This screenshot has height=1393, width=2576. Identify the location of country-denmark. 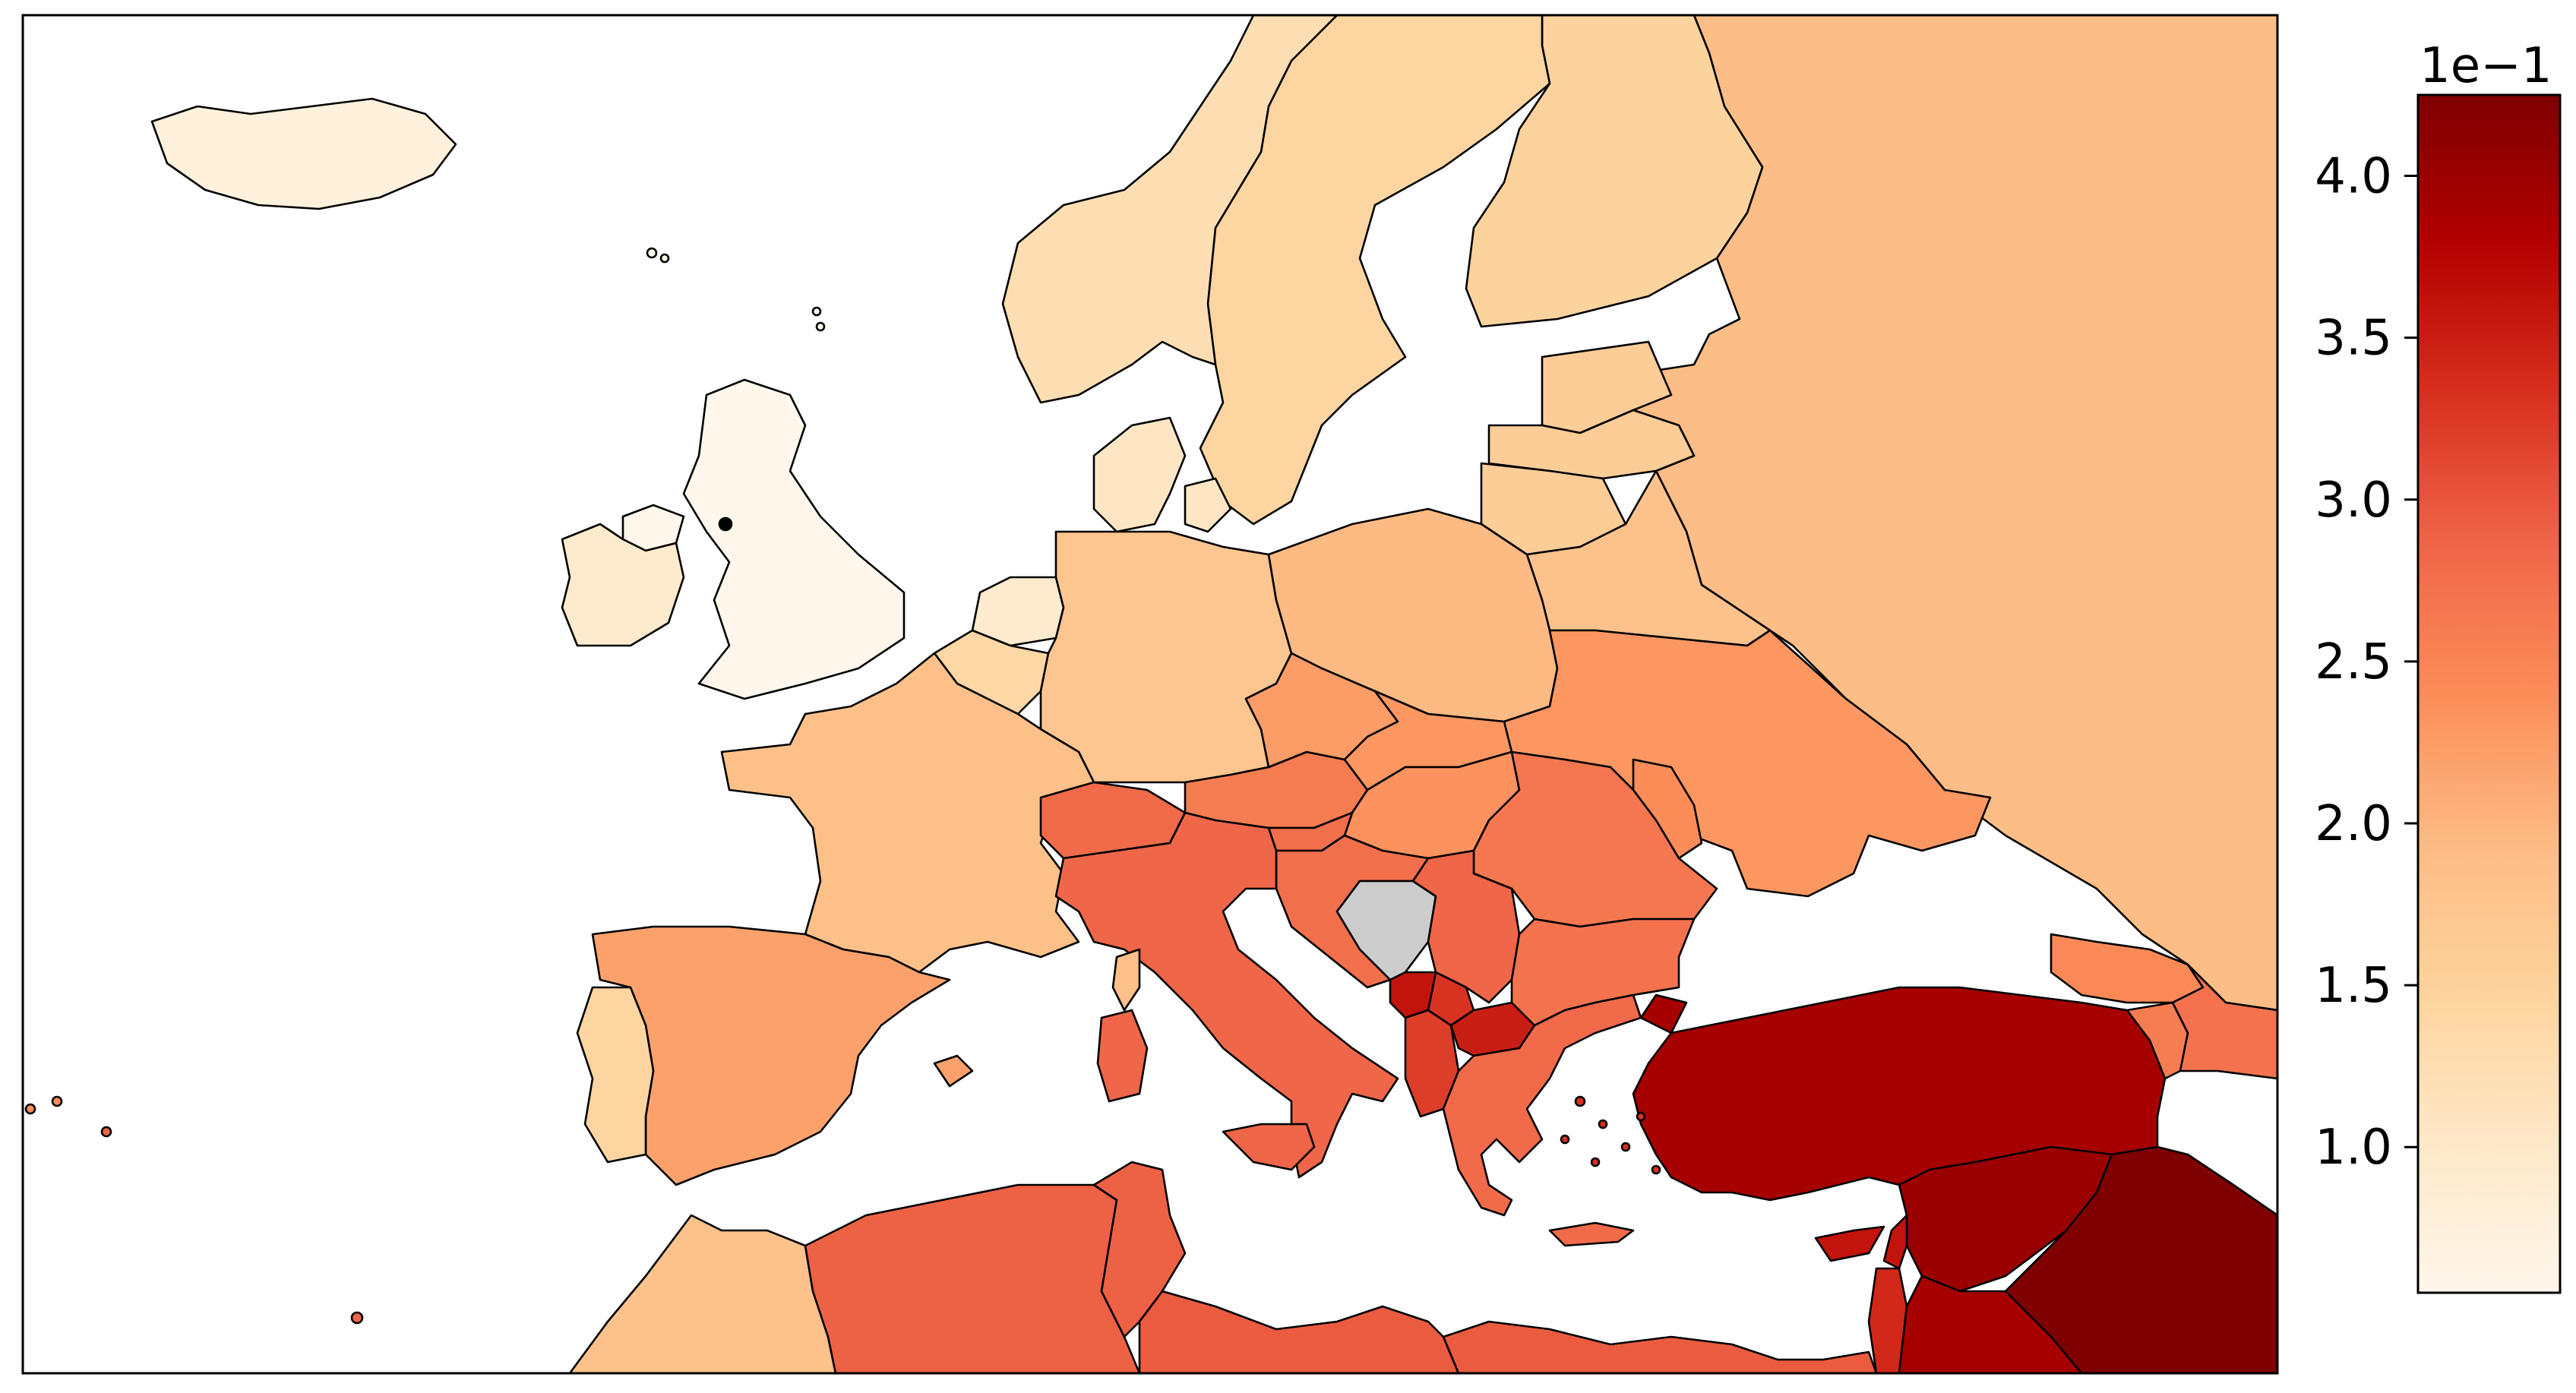
(1139, 474).